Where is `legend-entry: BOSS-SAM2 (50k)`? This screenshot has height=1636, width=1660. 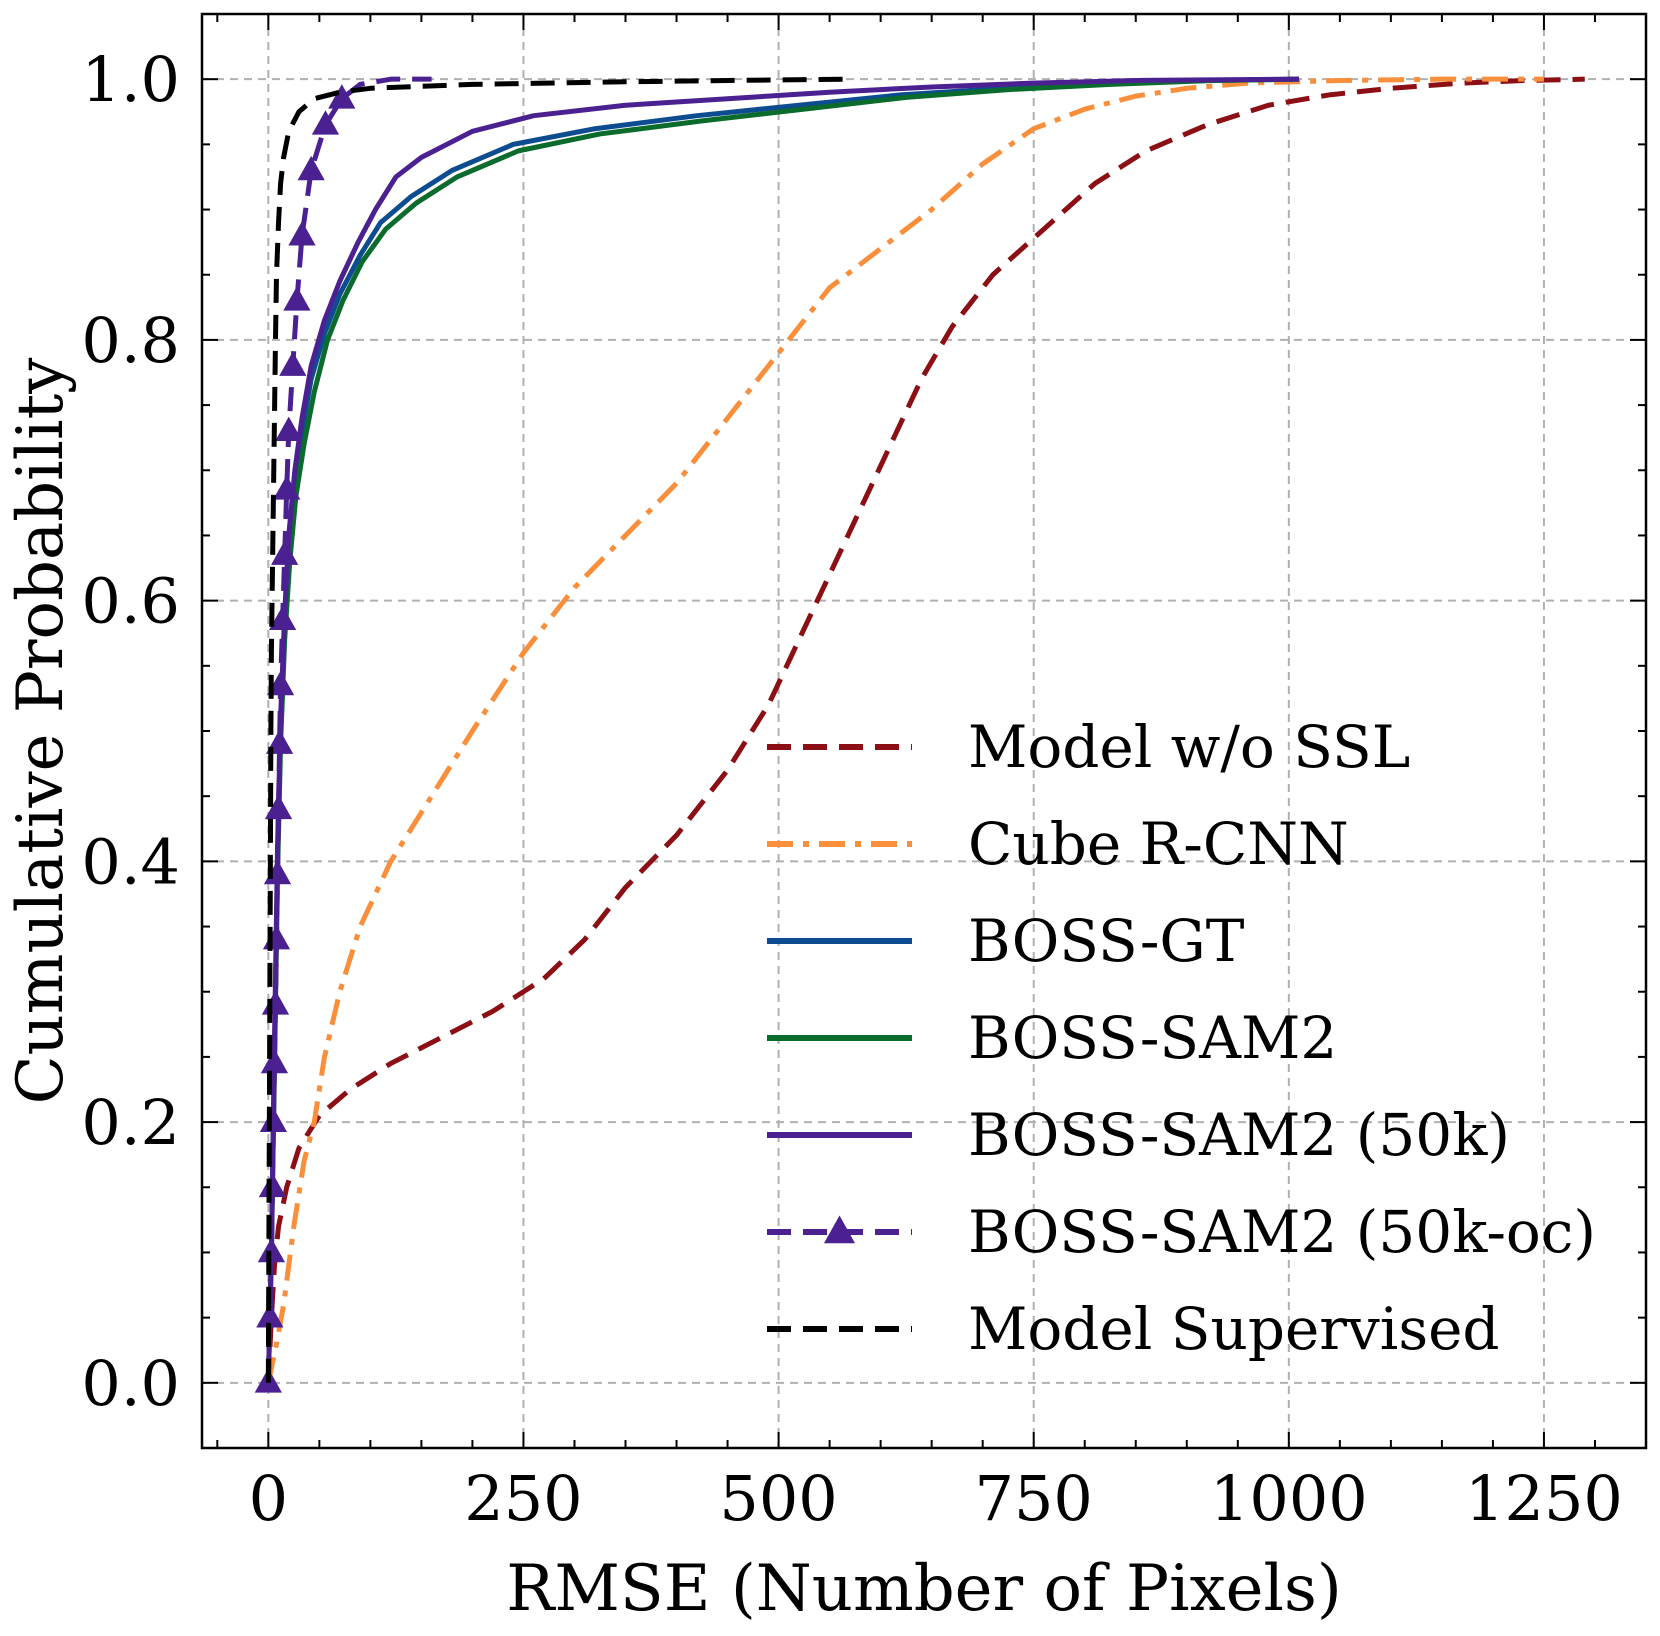 legend-entry: BOSS-SAM2 (50k) is located at coordinates (1138, 1135).